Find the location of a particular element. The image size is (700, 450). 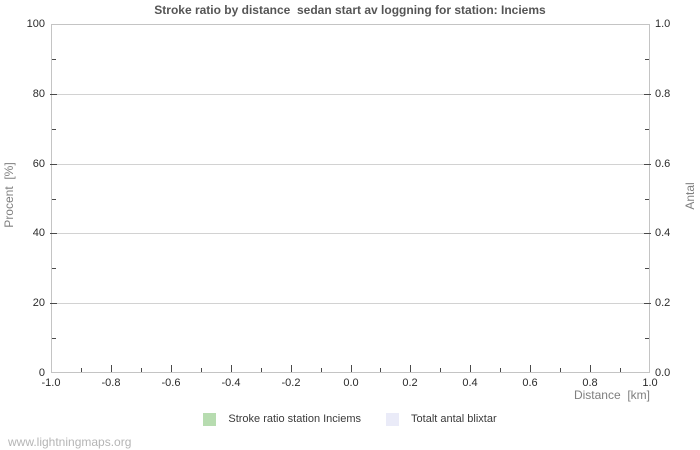

x-tick-label: 0.4 is located at coordinates (470, 383).